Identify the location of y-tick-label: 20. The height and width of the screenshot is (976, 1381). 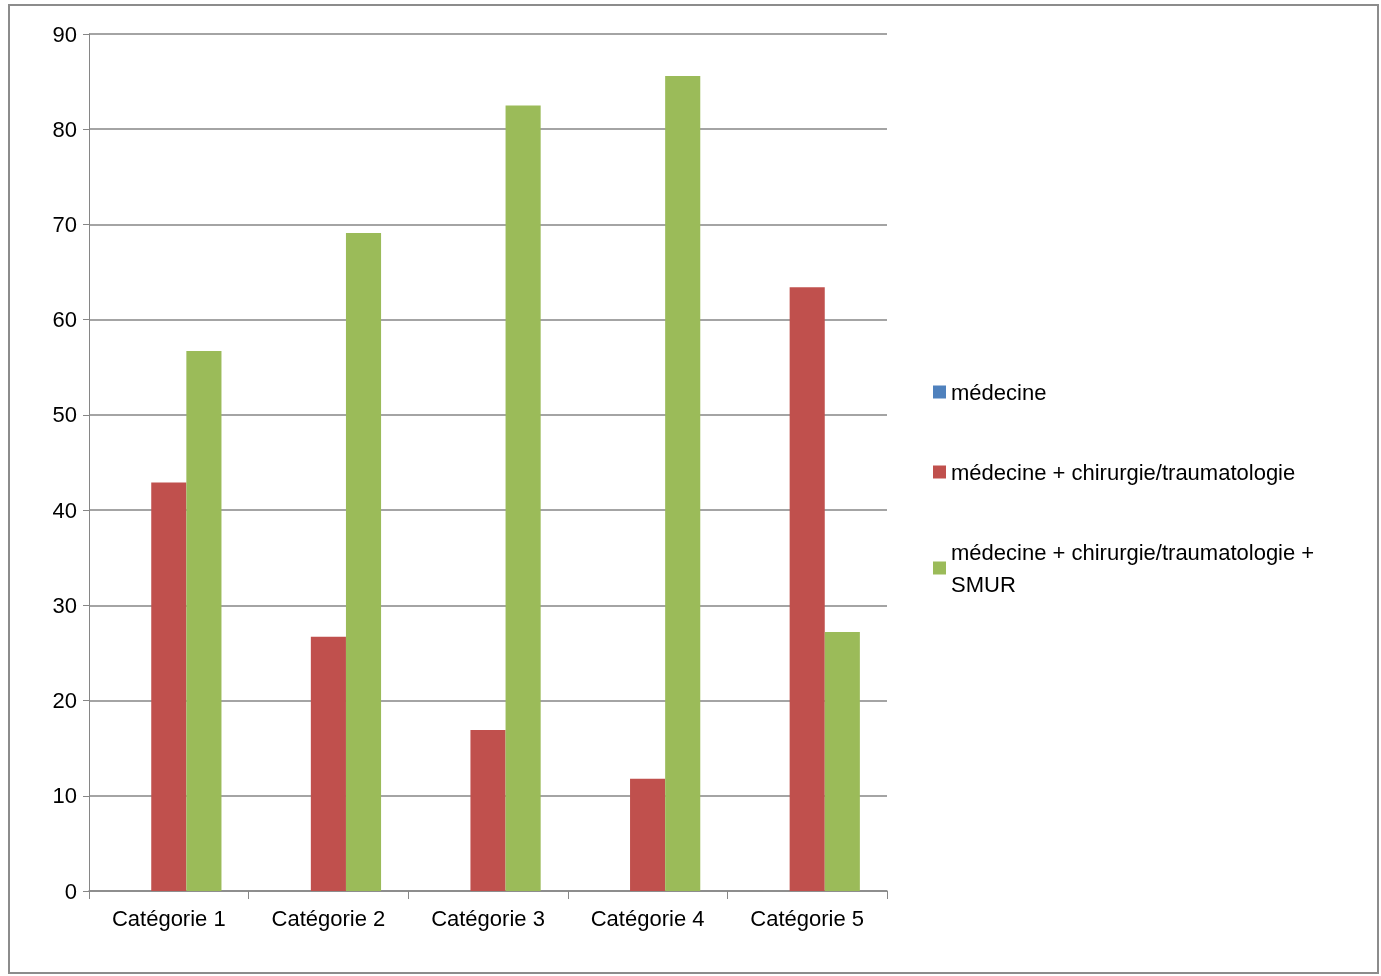
(64, 701).